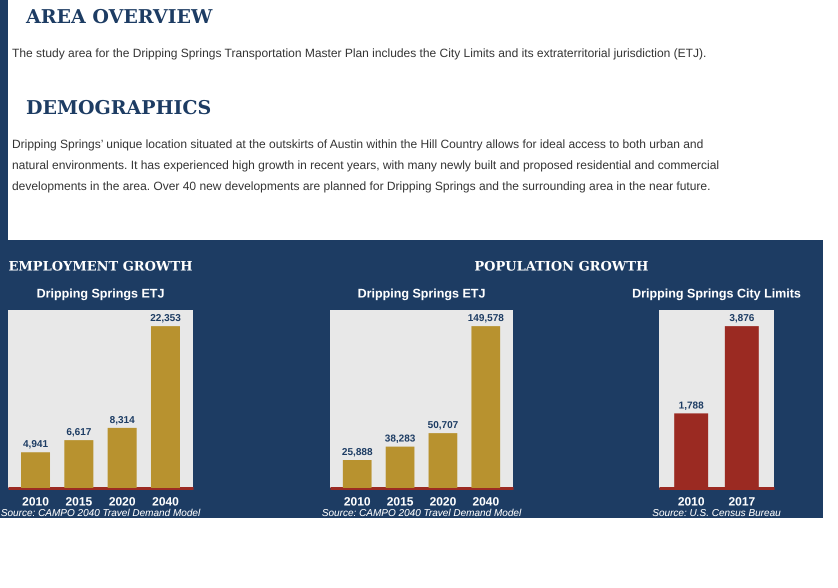 The width and height of the screenshot is (838, 588). Describe the element at coordinates (366, 165) in the screenshot. I see `text: Dripping Springs’ unique location situated at the outskirts of Austin within the Hill Country allows for ideal access to both urban and natural environments. It has experienced high growth in recent years, with many newly built and proposed residential and commercial developments in the area. Over 40 new developments are planned for Dripping Springs and the surrounding area in the near future.` at that location.